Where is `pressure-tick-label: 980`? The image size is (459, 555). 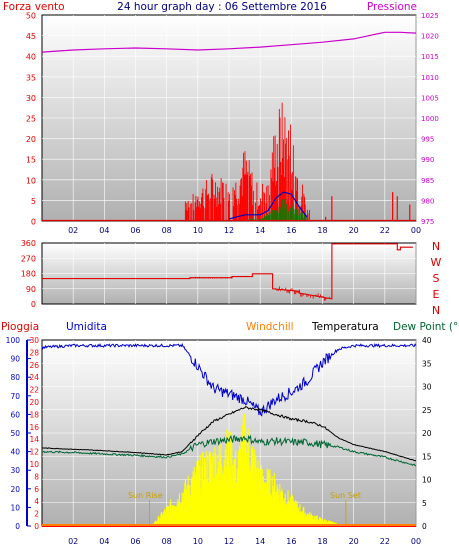
pressure-tick-label: 980 is located at coordinates (427, 201).